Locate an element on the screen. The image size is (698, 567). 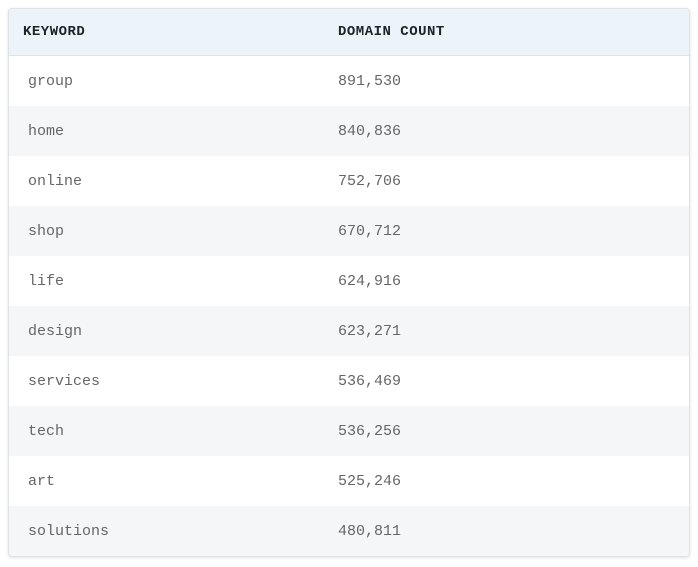
table-row: group 891,530 is located at coordinates (349, 81).